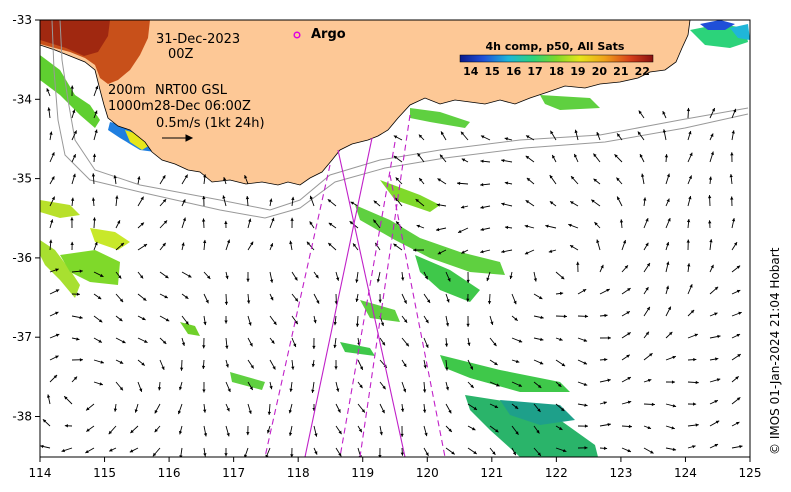 The image size is (791, 492). What do you see at coordinates (750, 473) in the screenshot?
I see `x-tick-label: 125` at bounding box center [750, 473].